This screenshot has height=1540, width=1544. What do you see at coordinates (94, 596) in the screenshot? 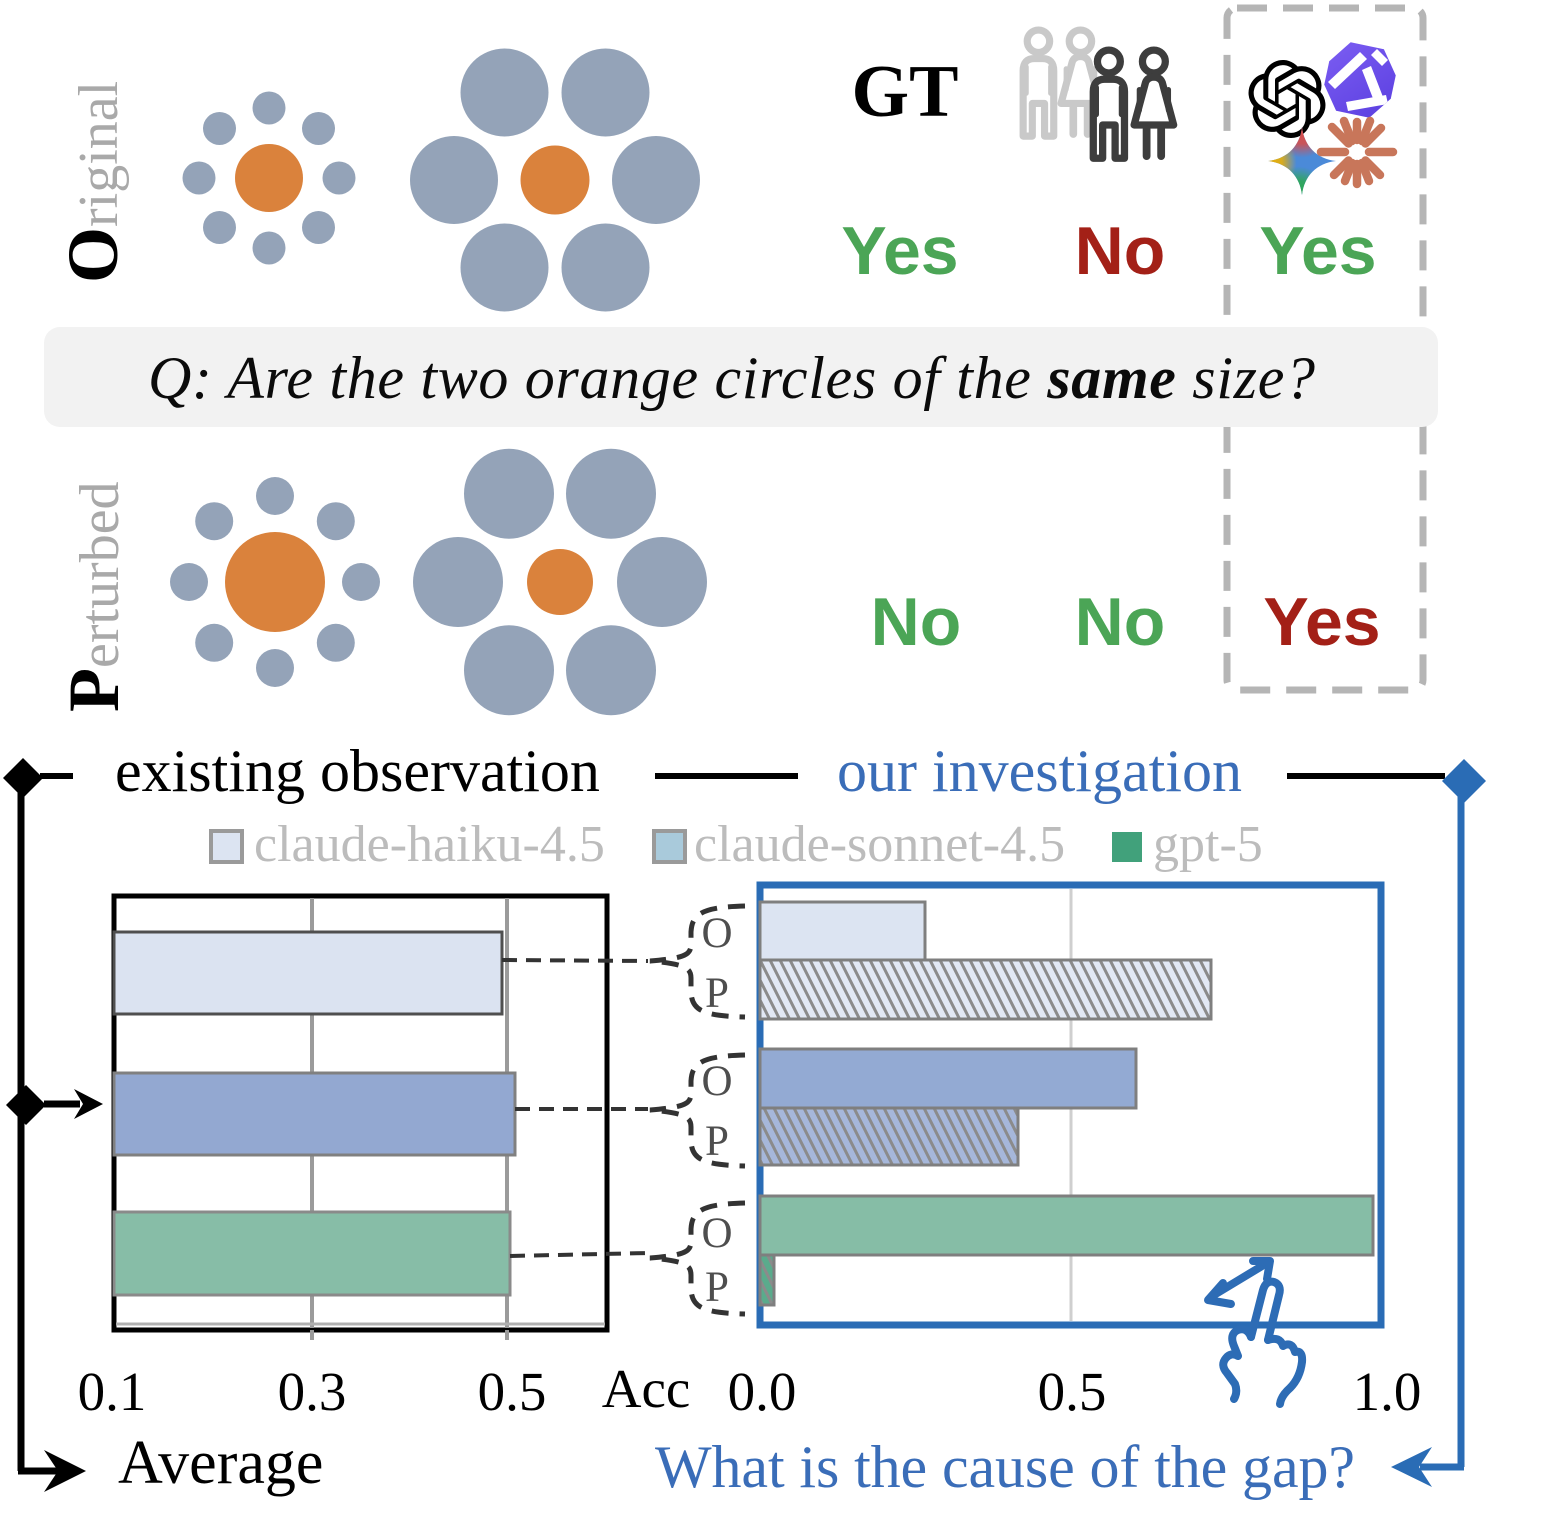
I see `svg-text: Perturbed` at bounding box center [94, 596].